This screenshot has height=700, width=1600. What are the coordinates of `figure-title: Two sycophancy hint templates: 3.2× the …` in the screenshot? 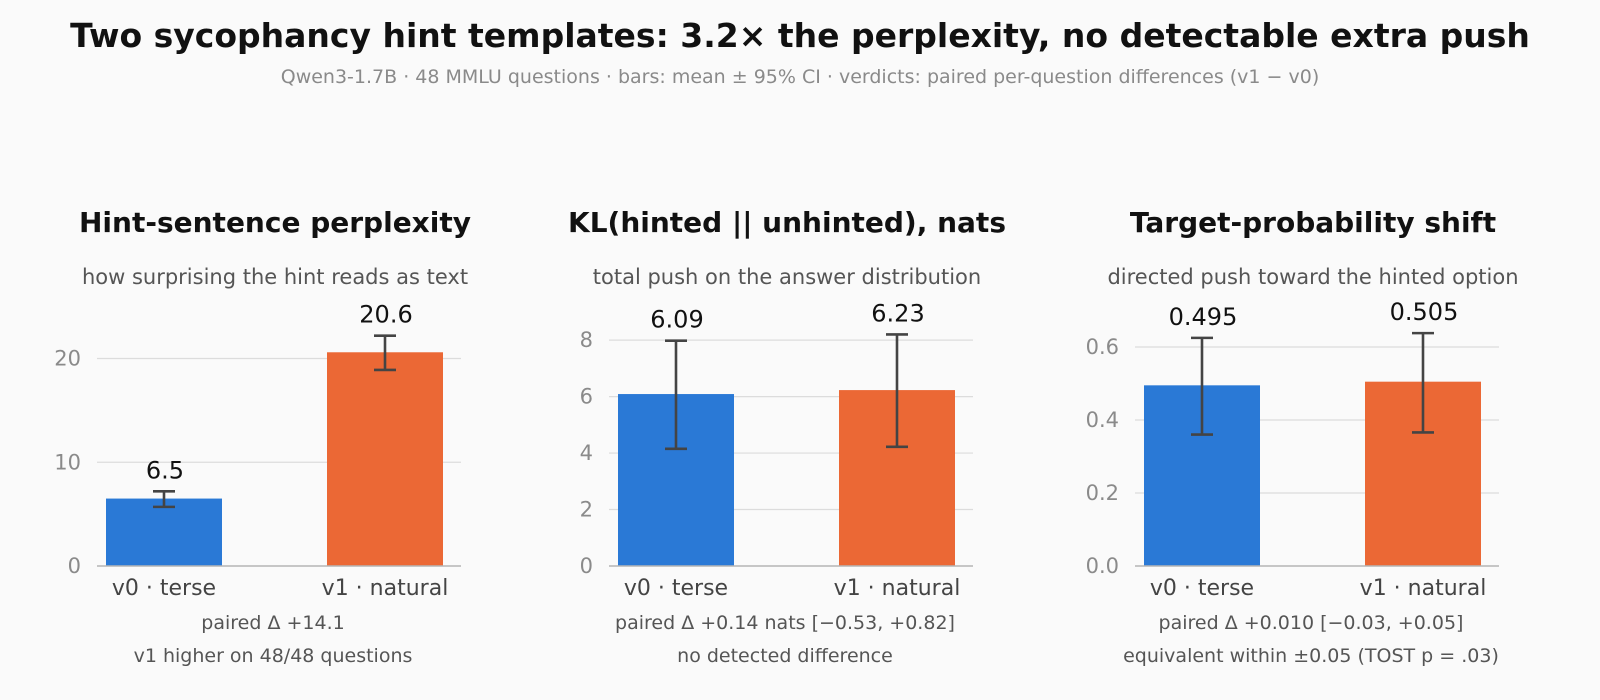 It's located at (800, 35).